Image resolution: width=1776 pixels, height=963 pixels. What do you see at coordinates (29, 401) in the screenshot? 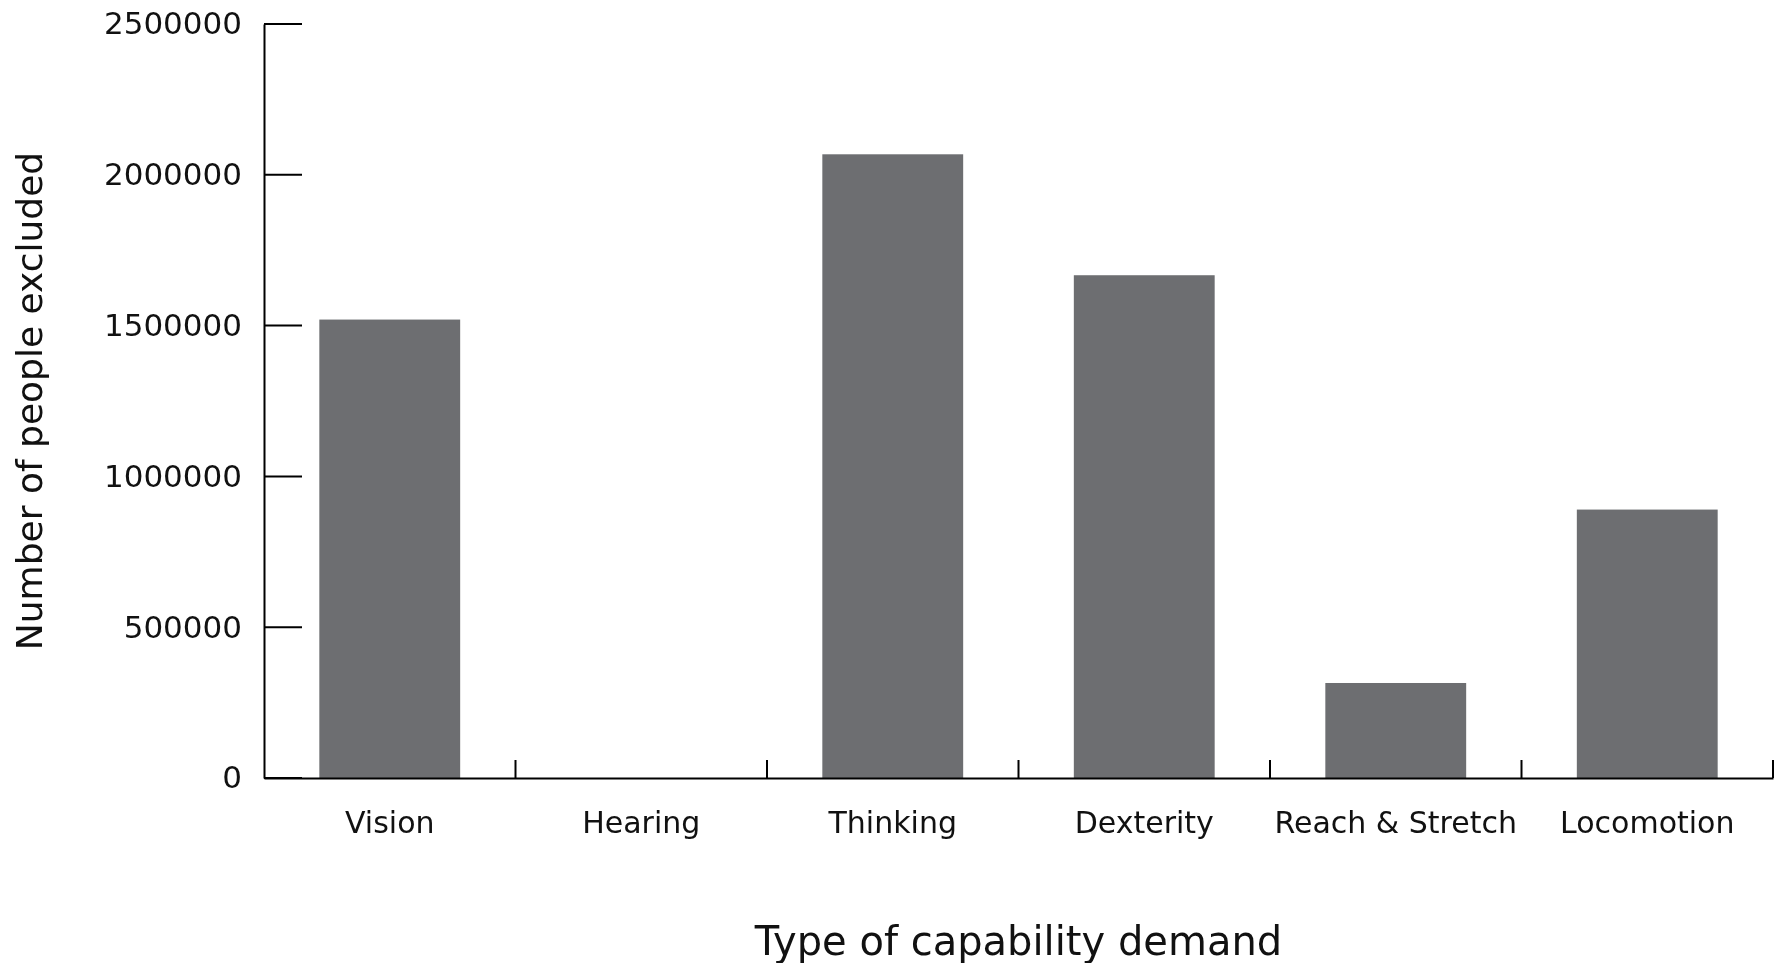
I see `y-axis-title: Number of people excluded` at bounding box center [29, 401].